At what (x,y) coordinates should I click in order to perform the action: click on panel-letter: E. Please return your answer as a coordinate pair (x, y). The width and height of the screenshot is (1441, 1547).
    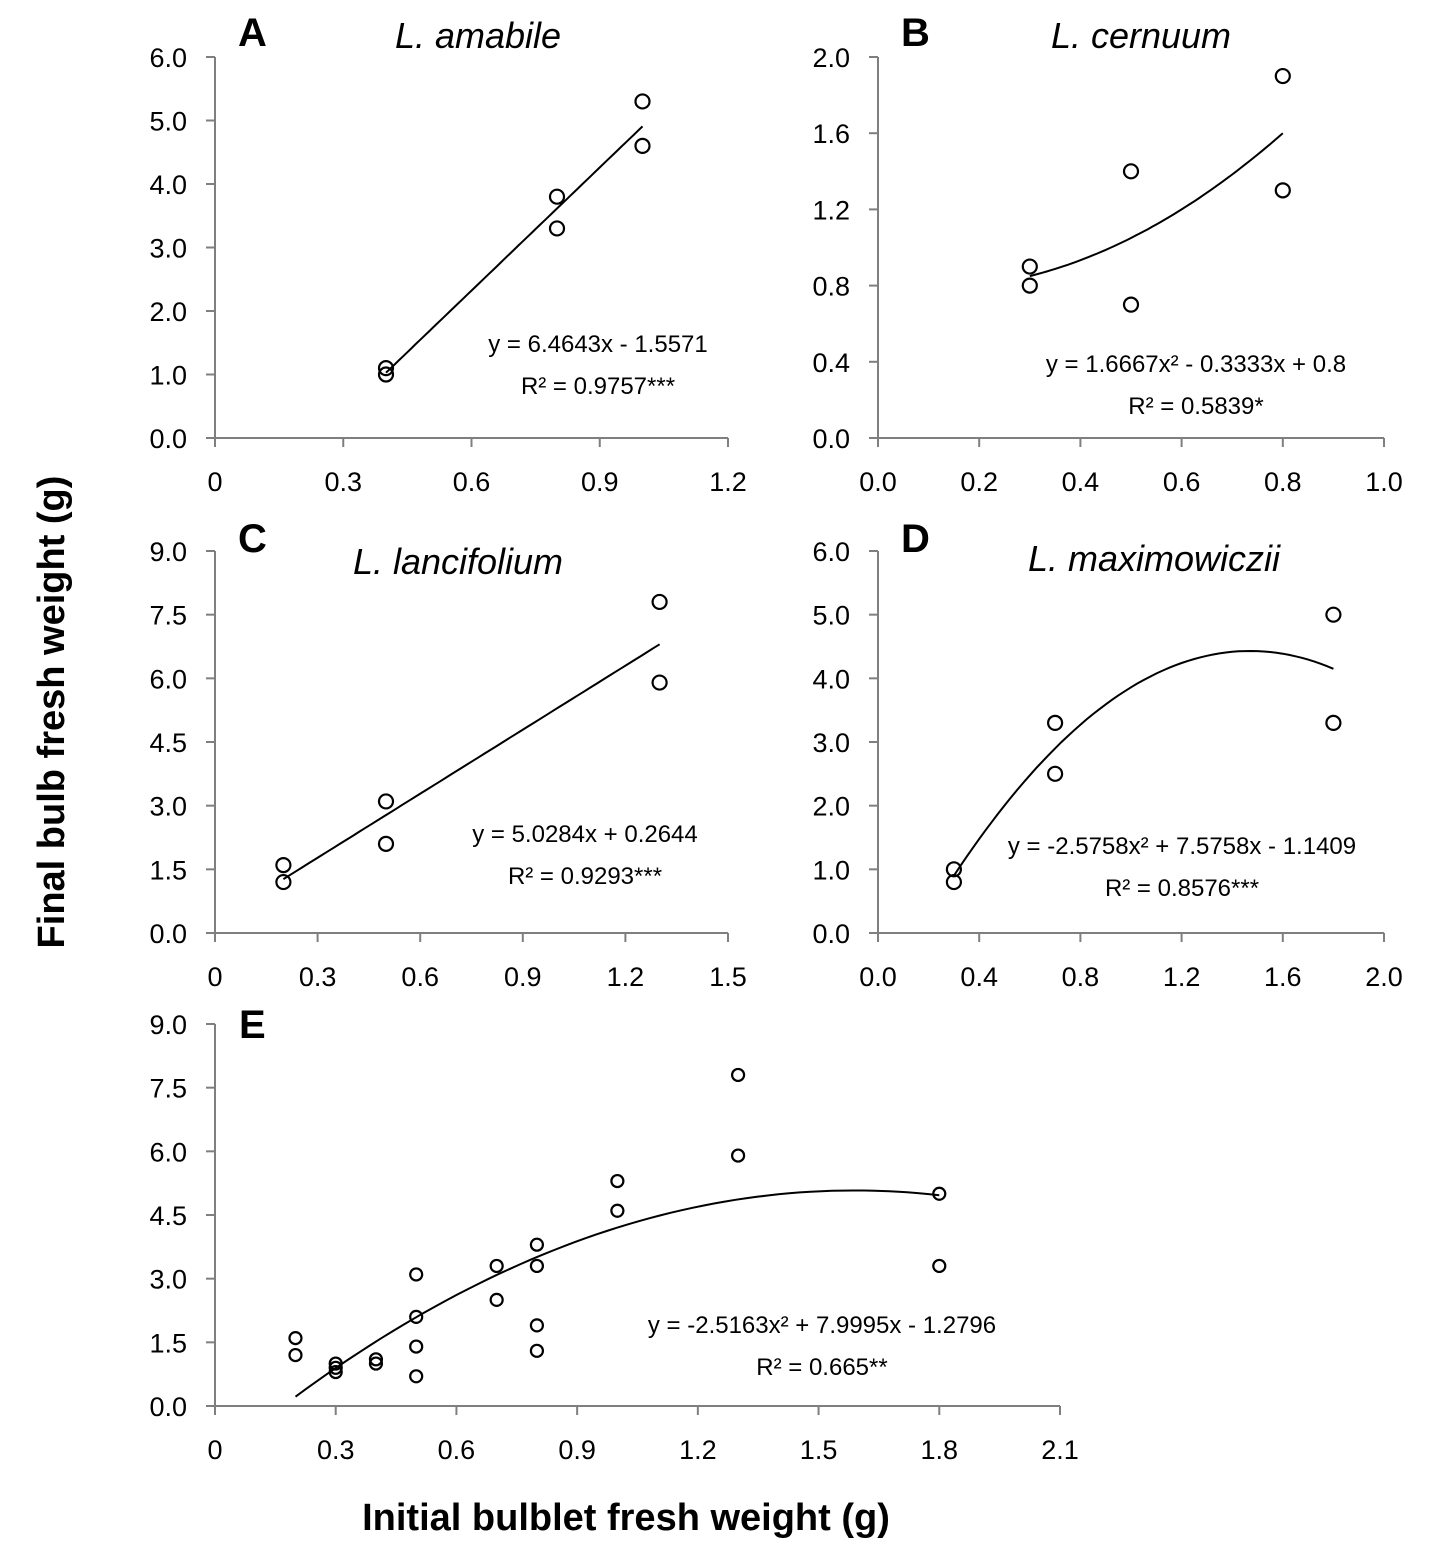
    Looking at the image, I should click on (252, 1025).